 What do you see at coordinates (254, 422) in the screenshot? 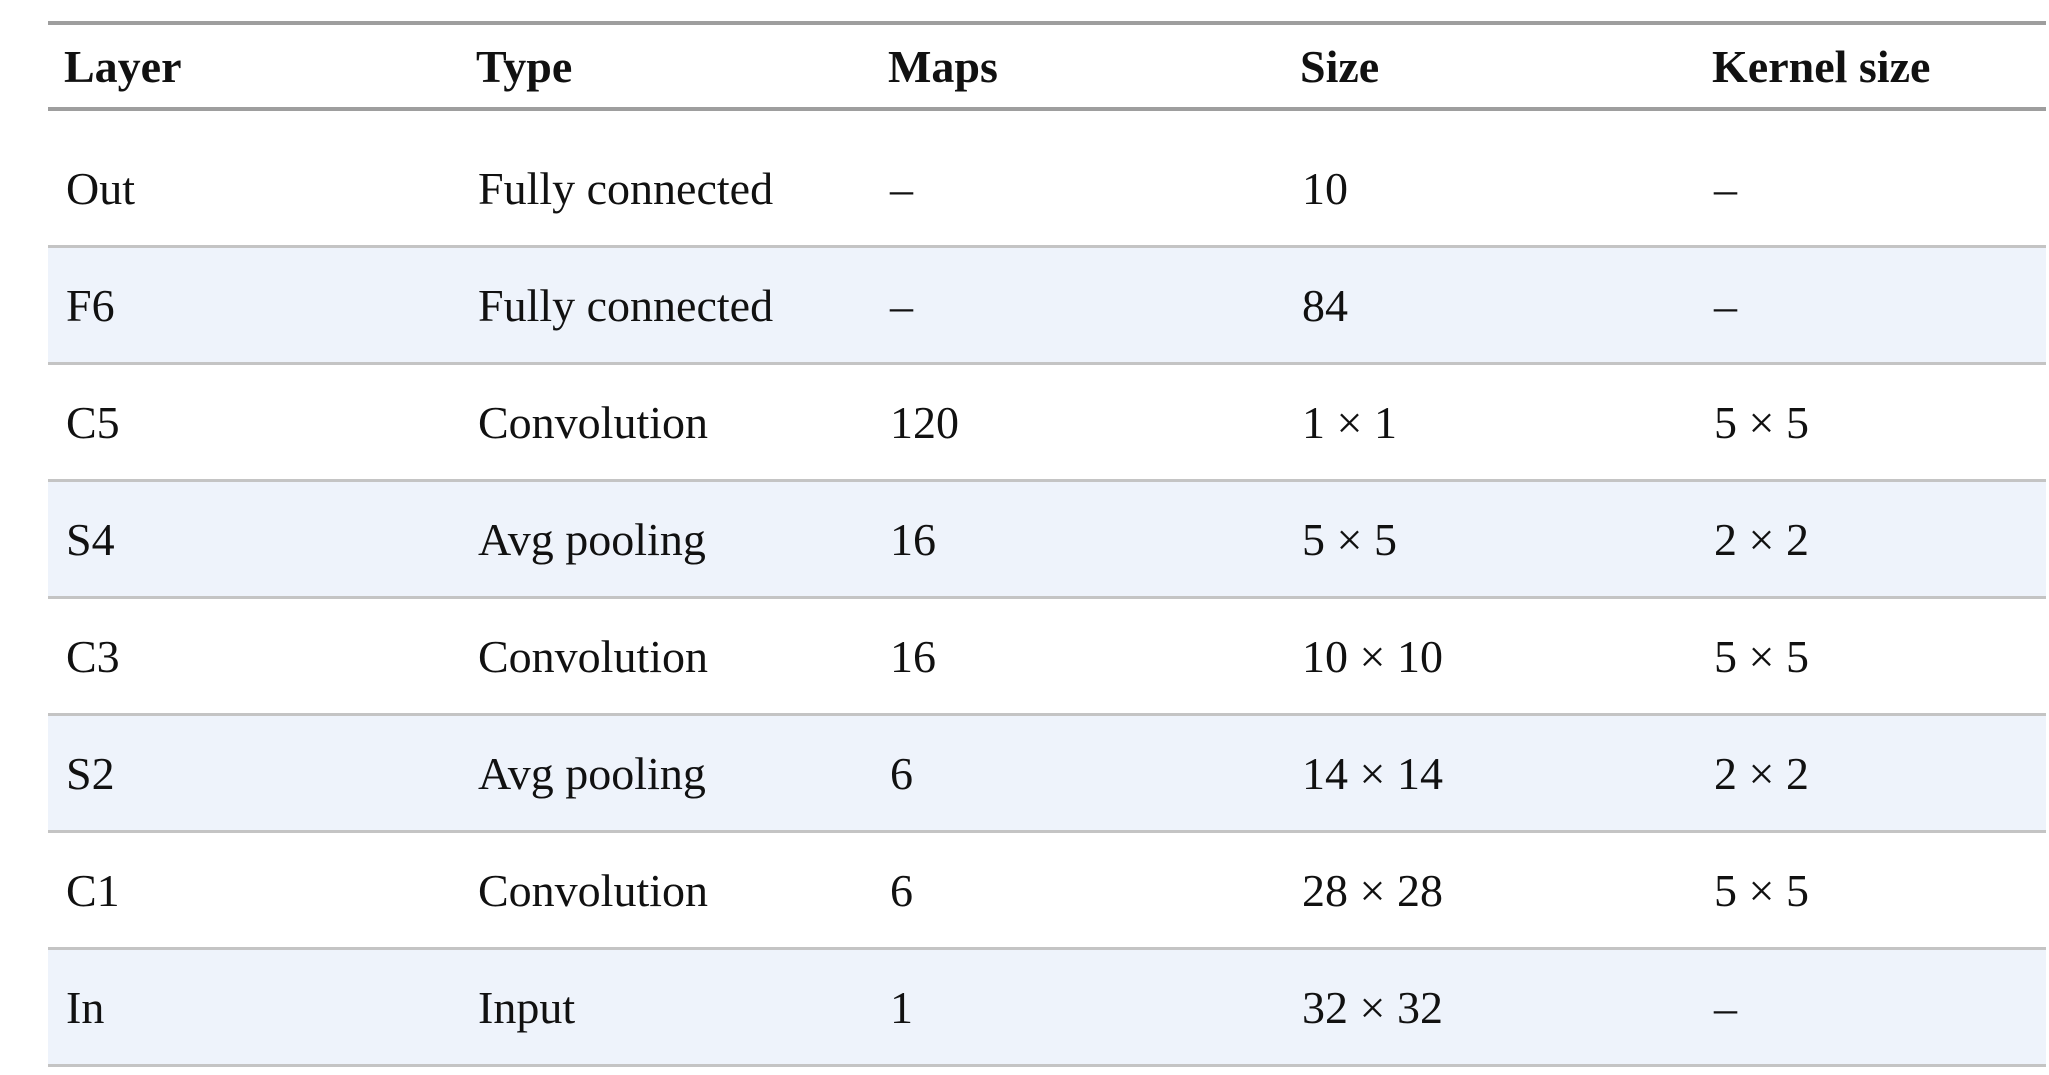
I see `cell-layer: C5` at bounding box center [254, 422].